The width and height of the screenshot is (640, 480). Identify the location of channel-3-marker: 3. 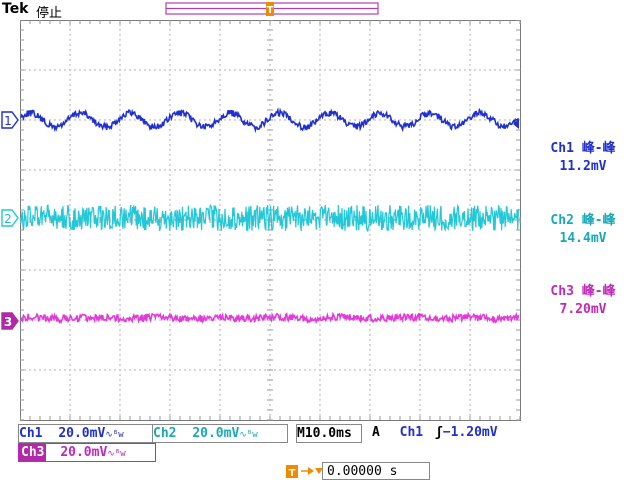
(10, 321).